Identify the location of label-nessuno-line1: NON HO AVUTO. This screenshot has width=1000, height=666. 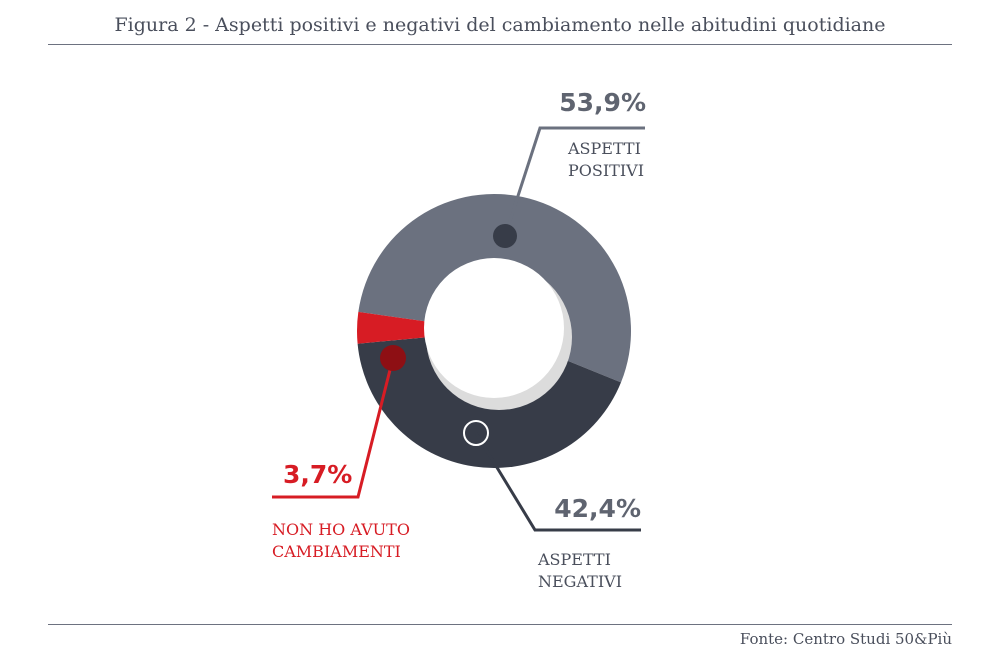
(341, 529).